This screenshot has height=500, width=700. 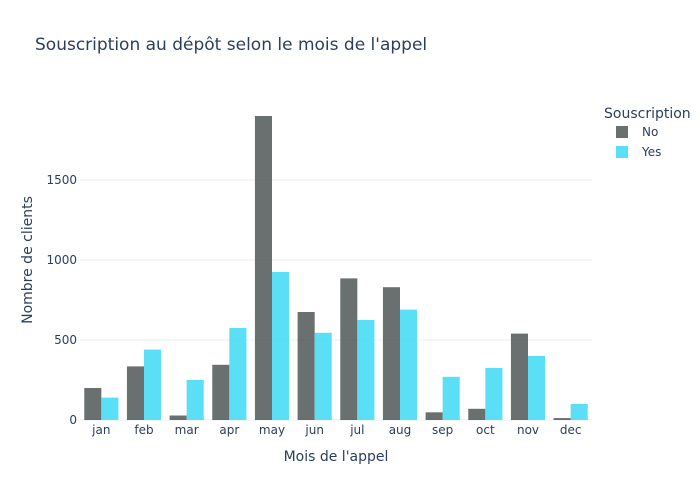 What do you see at coordinates (400, 430) in the screenshot?
I see `x-tick-label: aug` at bounding box center [400, 430].